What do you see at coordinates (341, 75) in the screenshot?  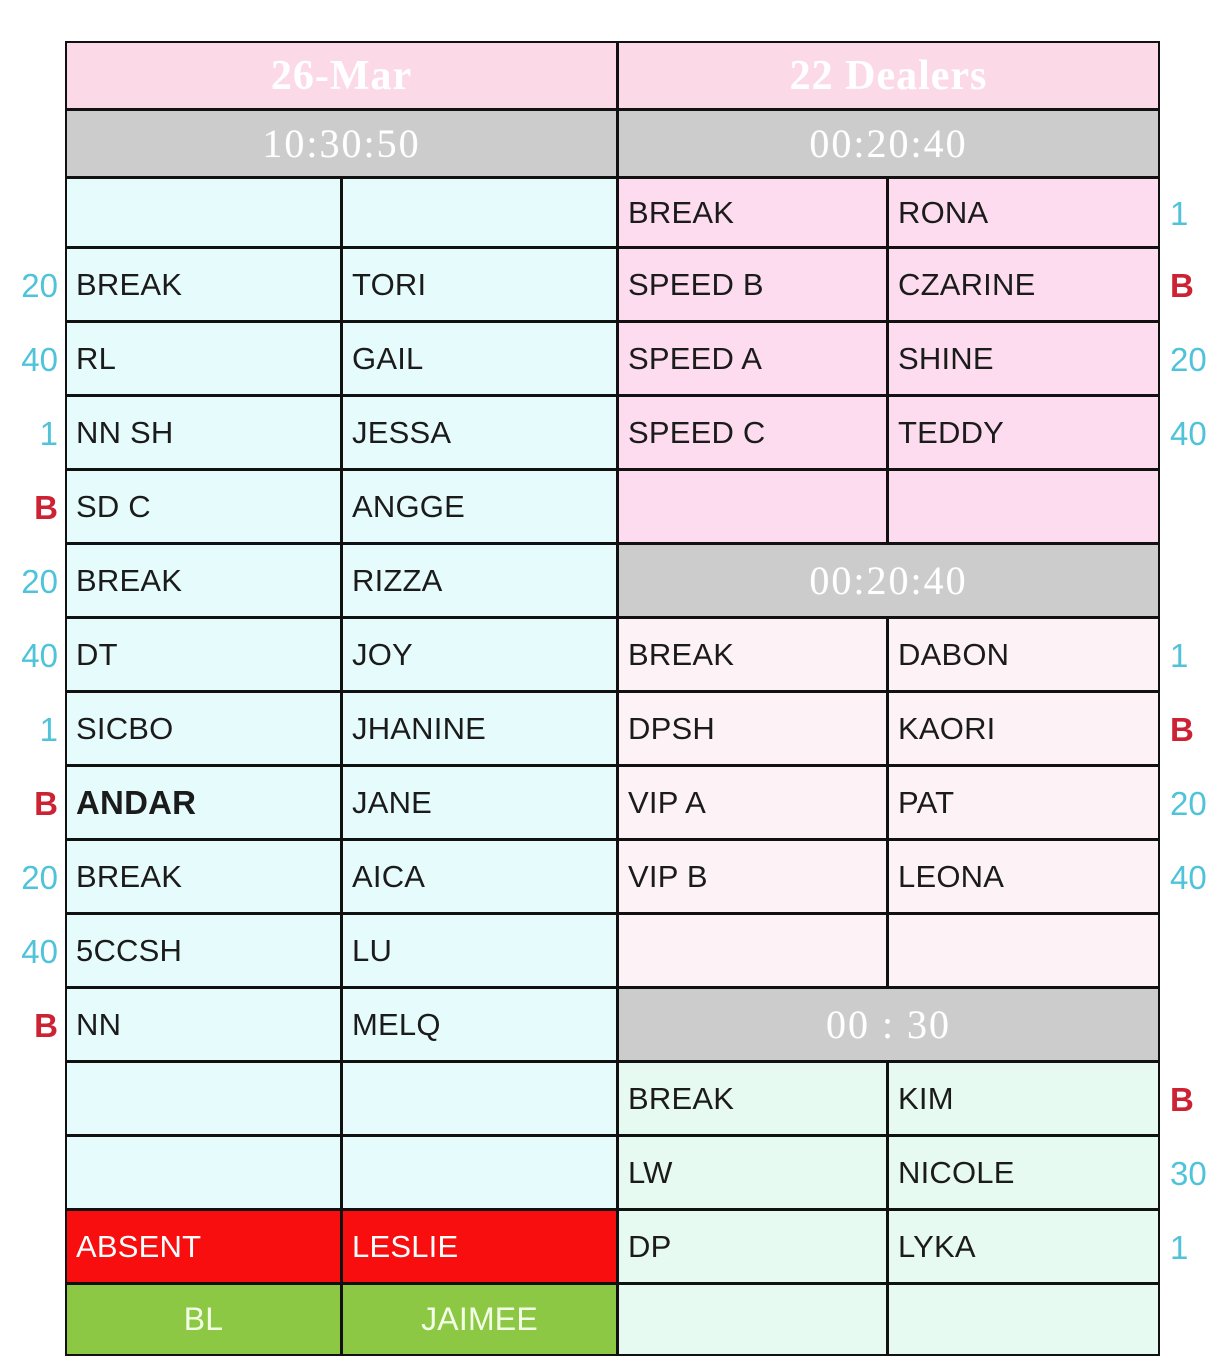 I see `left-title-banner: 26-Mar` at bounding box center [341, 75].